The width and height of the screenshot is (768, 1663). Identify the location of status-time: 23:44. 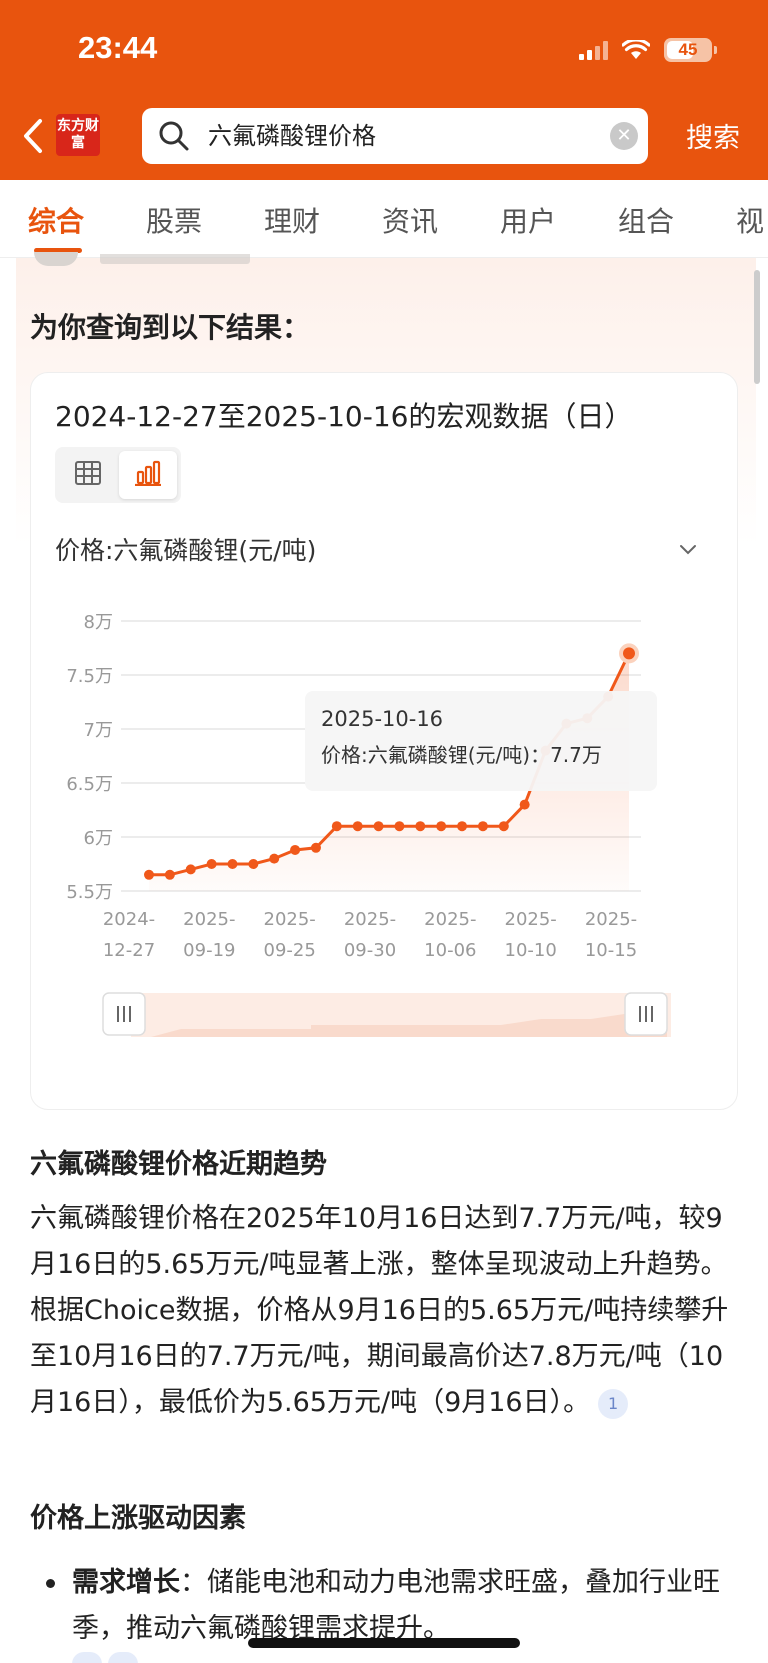
(118, 47).